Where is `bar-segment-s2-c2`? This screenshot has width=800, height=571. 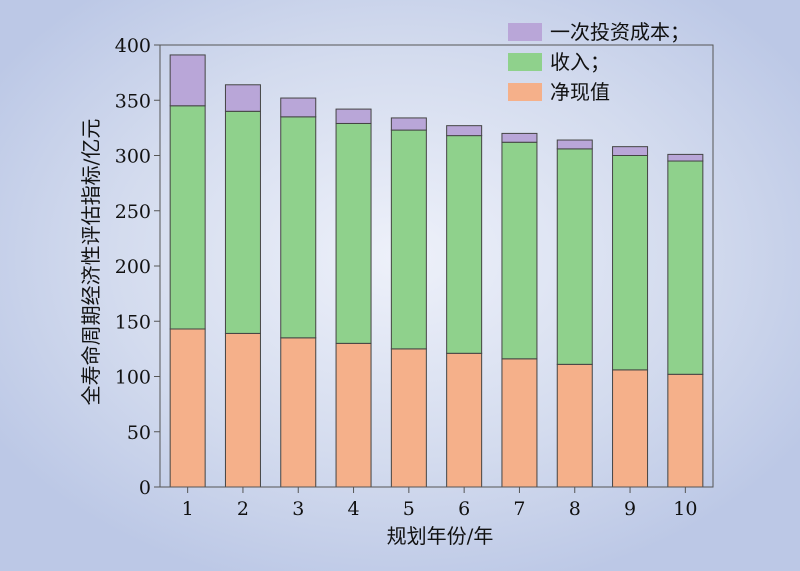 bar-segment-s2-c2 is located at coordinates (298, 107).